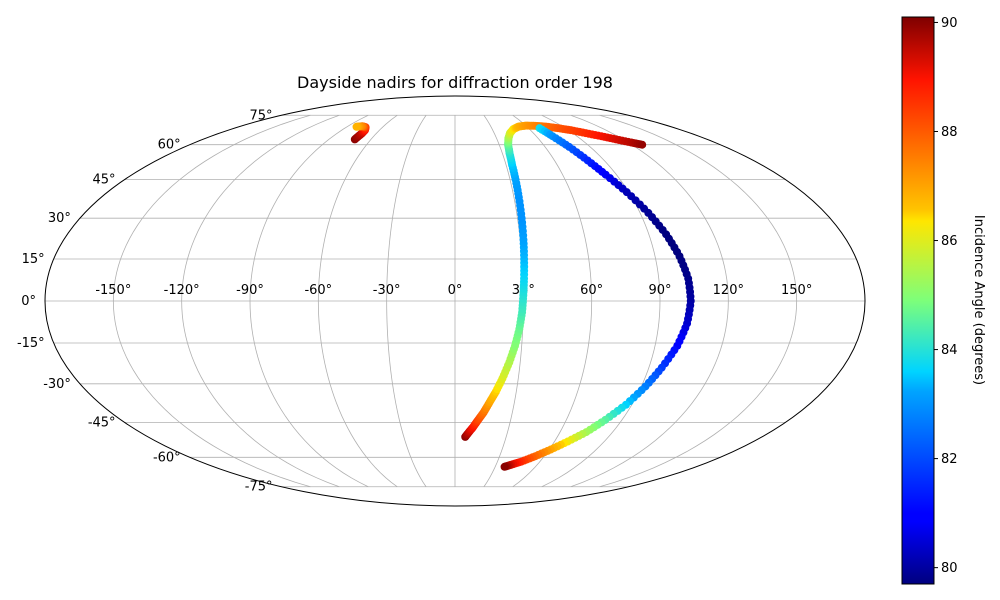 This screenshot has width=1000, height=600. I want to click on colorbar-tick-label: 90, so click(949, 23).